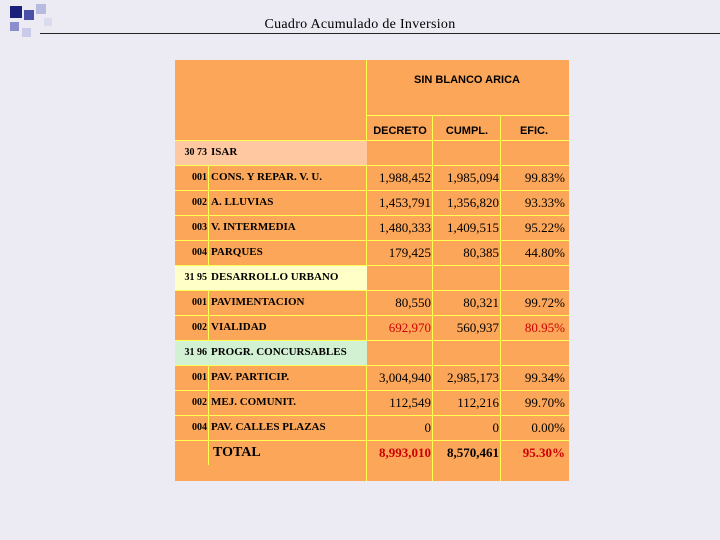  What do you see at coordinates (496, 427) in the screenshot?
I see `cumpl-value: 0` at bounding box center [496, 427].